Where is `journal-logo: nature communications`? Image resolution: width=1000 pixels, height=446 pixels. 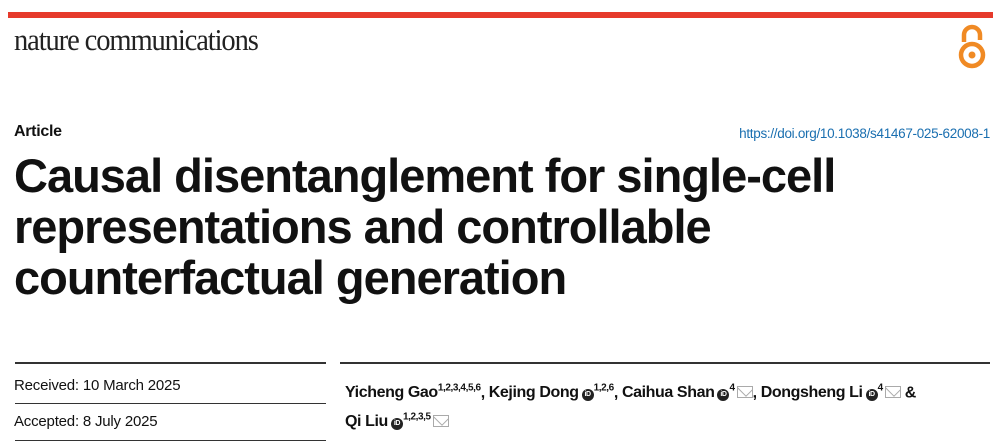 journal-logo: nature communications is located at coordinates (136, 39).